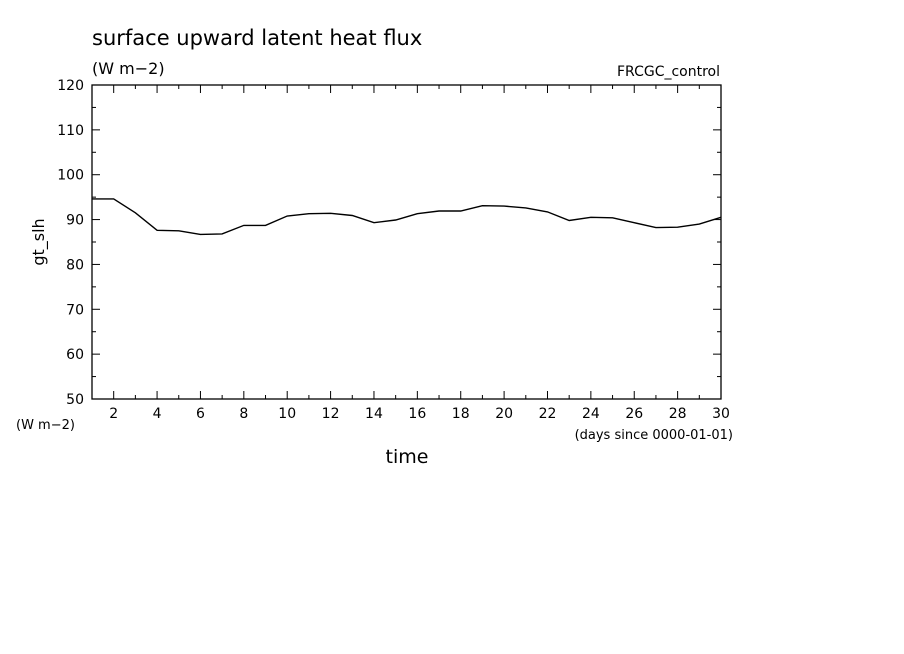 This screenshot has height=654, width=904. I want to click on series-line, so click(407, 217).